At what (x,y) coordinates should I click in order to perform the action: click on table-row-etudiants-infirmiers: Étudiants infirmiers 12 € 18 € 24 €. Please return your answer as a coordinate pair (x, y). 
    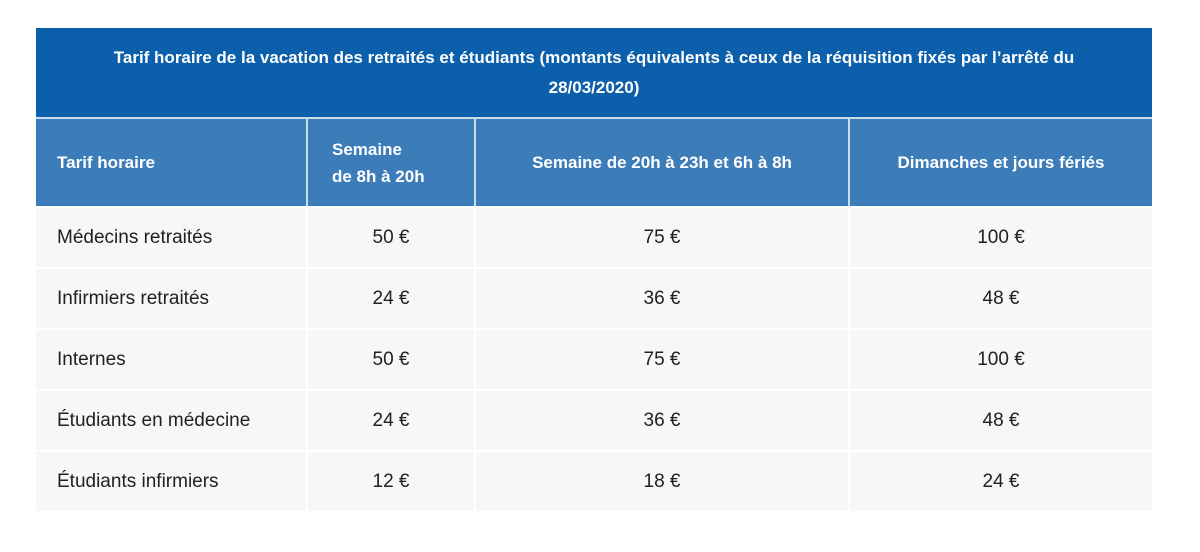
    Looking at the image, I should click on (594, 481).